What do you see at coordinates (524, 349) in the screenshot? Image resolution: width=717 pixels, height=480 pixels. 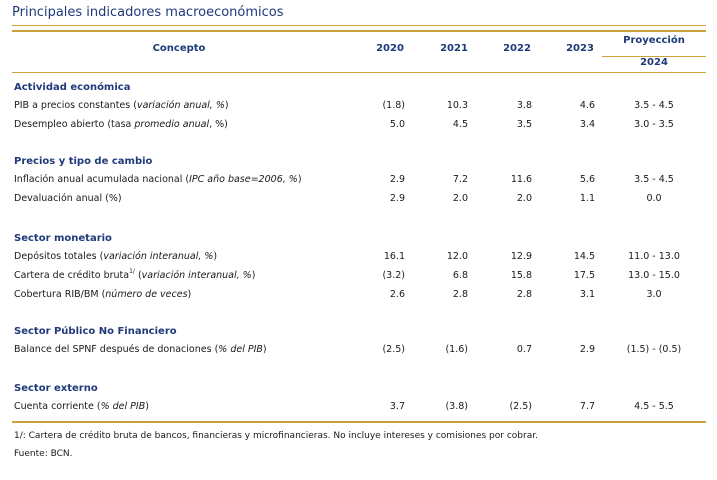 I see `cell-2022: 0.7` at bounding box center [524, 349].